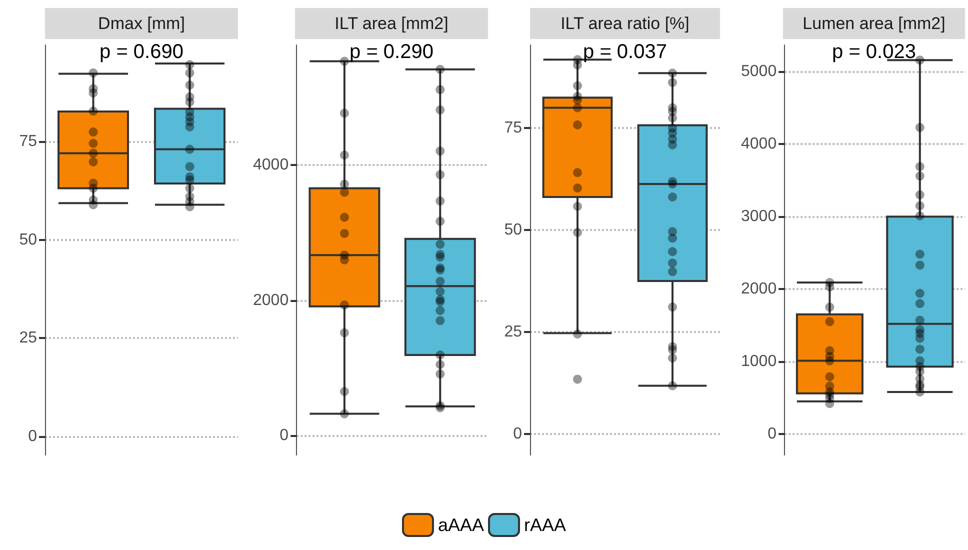  What do you see at coordinates (759, 217) in the screenshot?
I see `y-tick-label: 3000` at bounding box center [759, 217].